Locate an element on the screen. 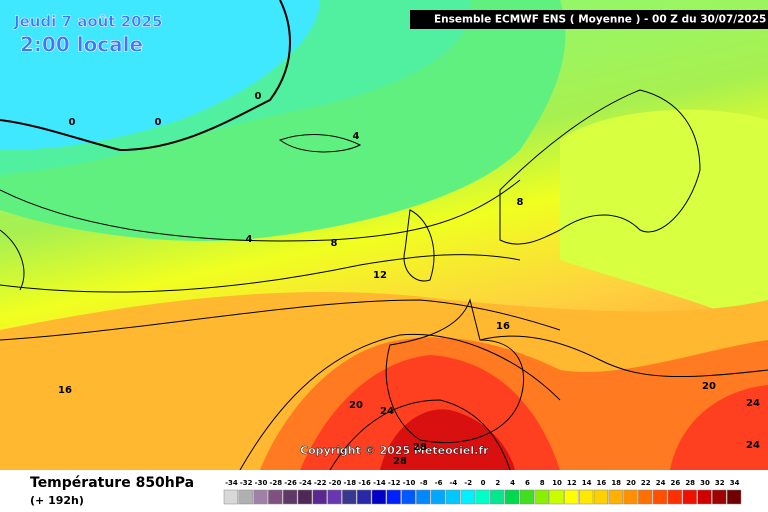 The width and height of the screenshot is (768, 512). legend-label: 0 is located at coordinates (483, 483).